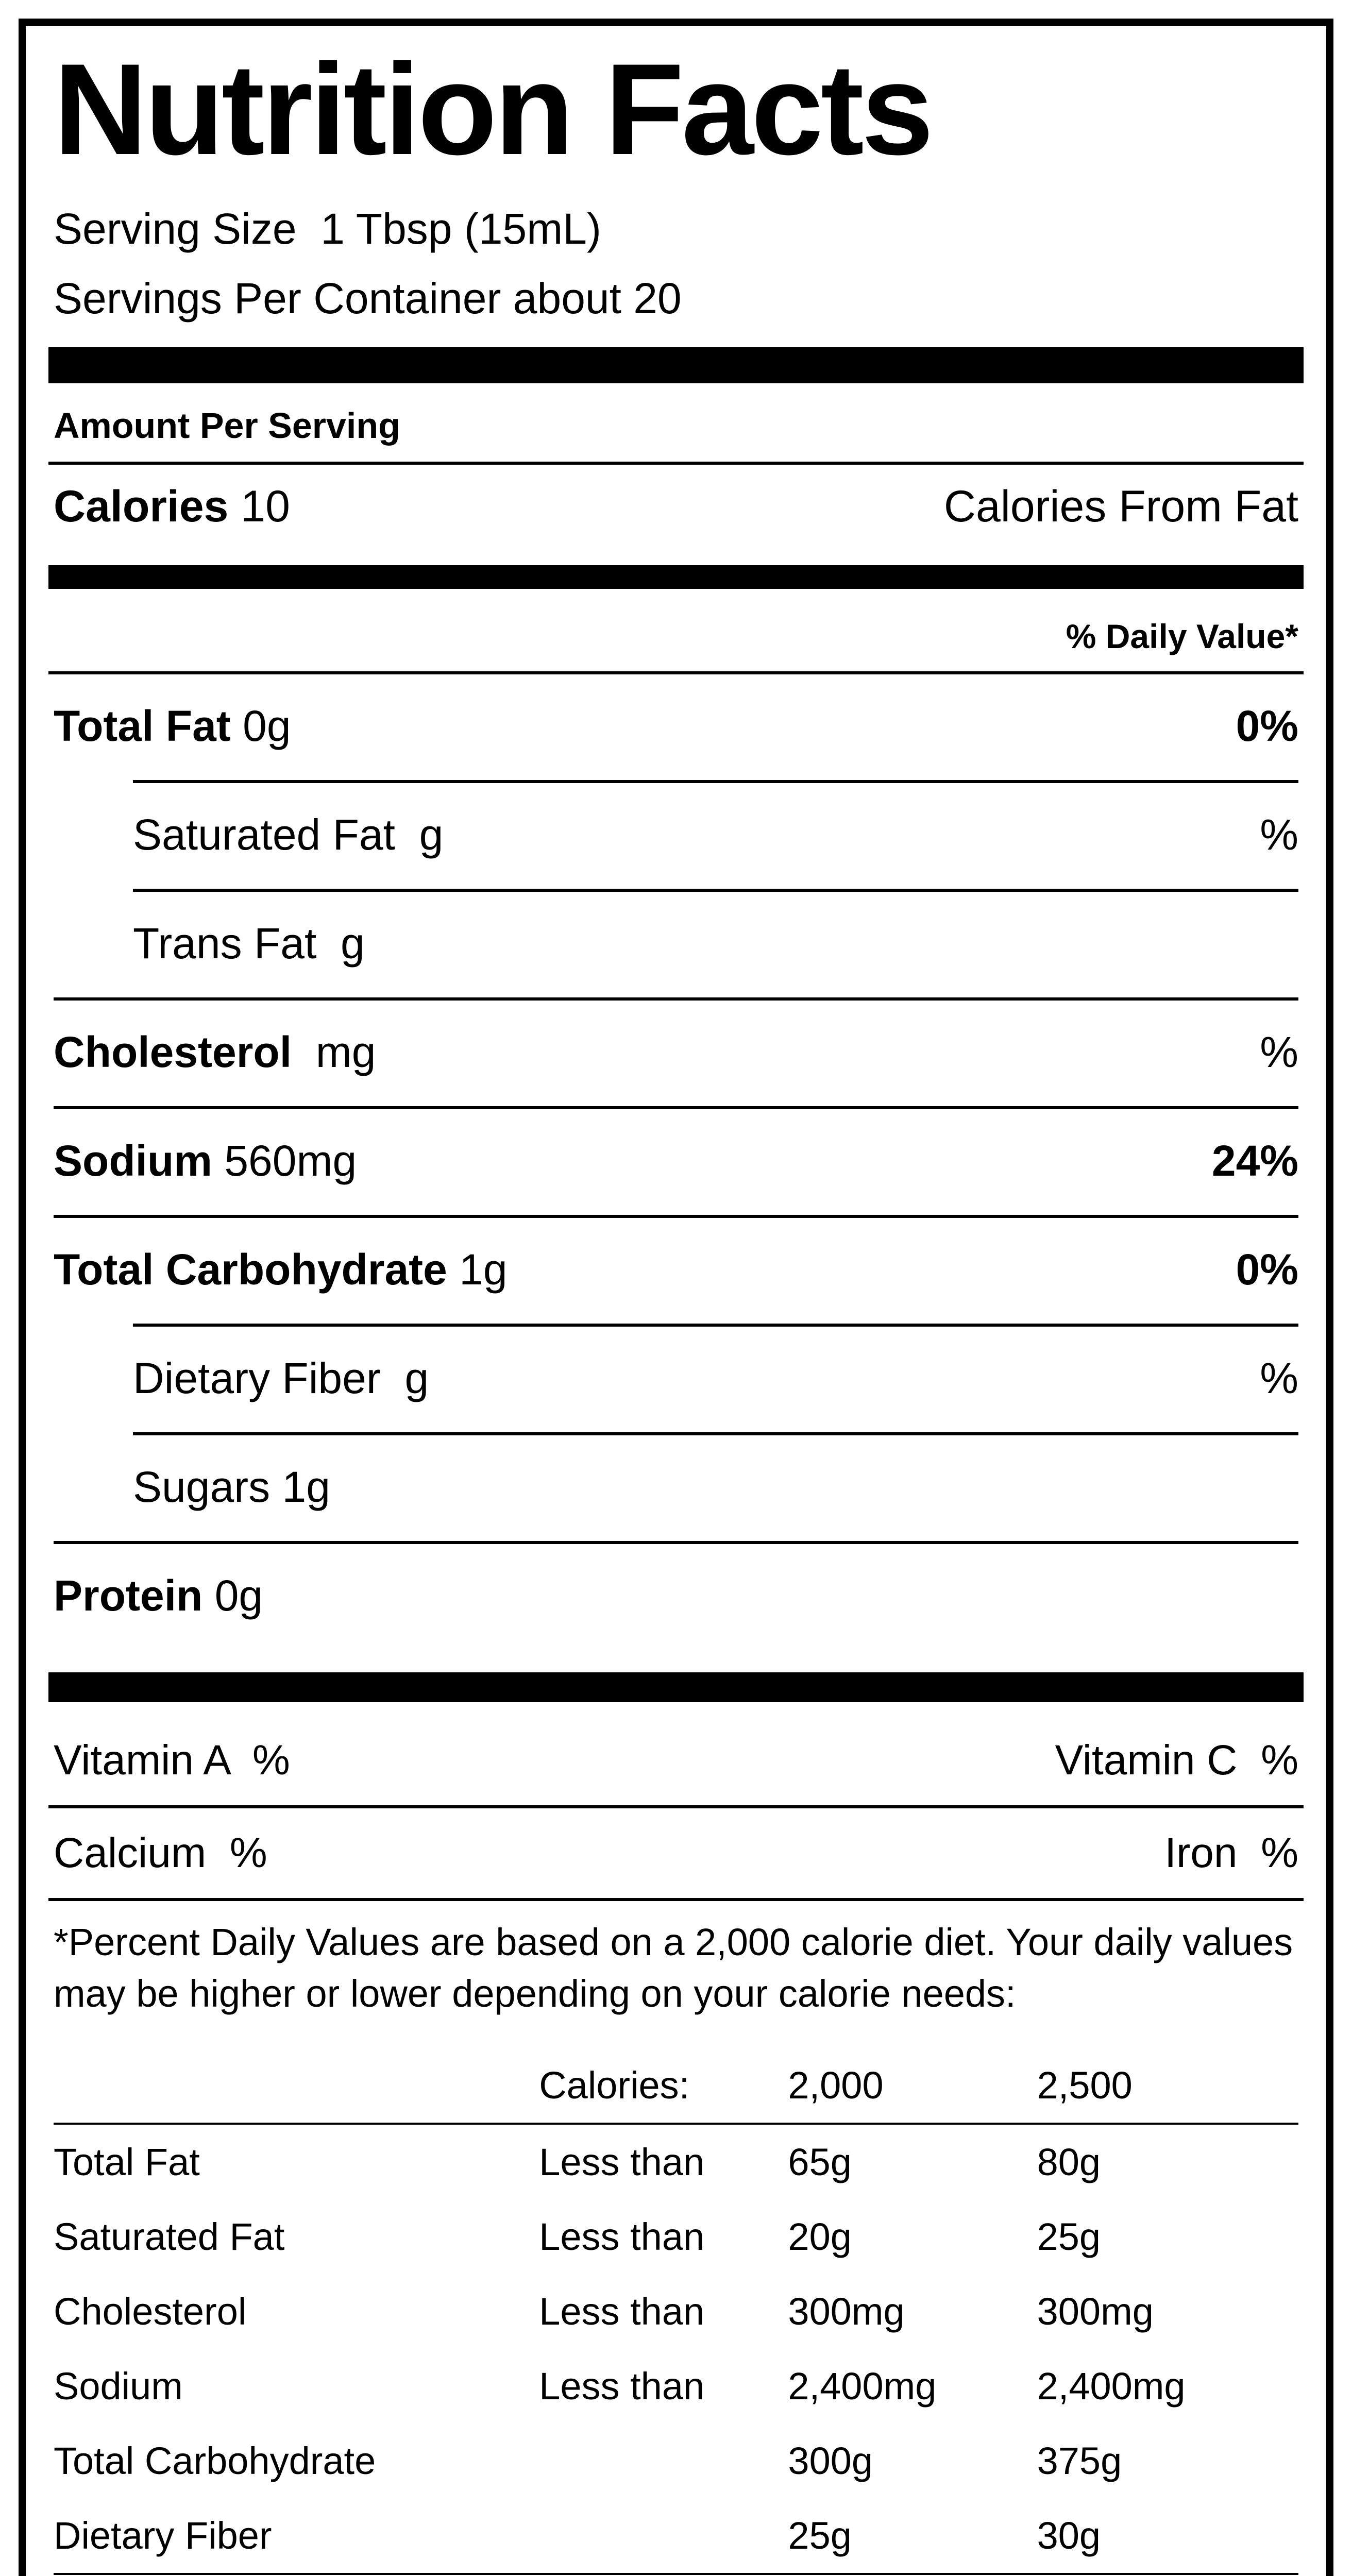 The height and width of the screenshot is (2576, 1352). Describe the element at coordinates (1120, 506) in the screenshot. I see `calories-from-fat-label: Calories From Fat` at that location.